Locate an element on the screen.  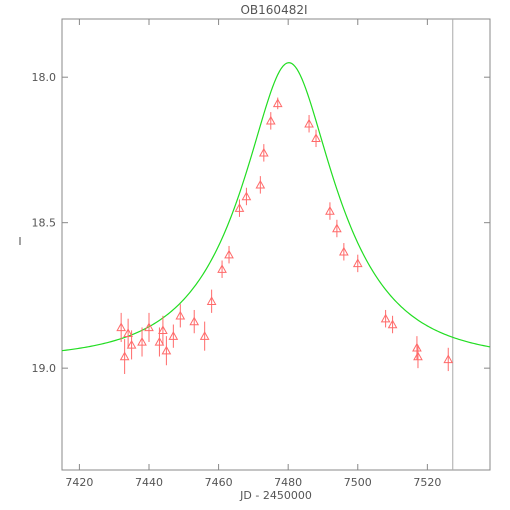
x-tick-label: 7500 is located at coordinates (358, 482).